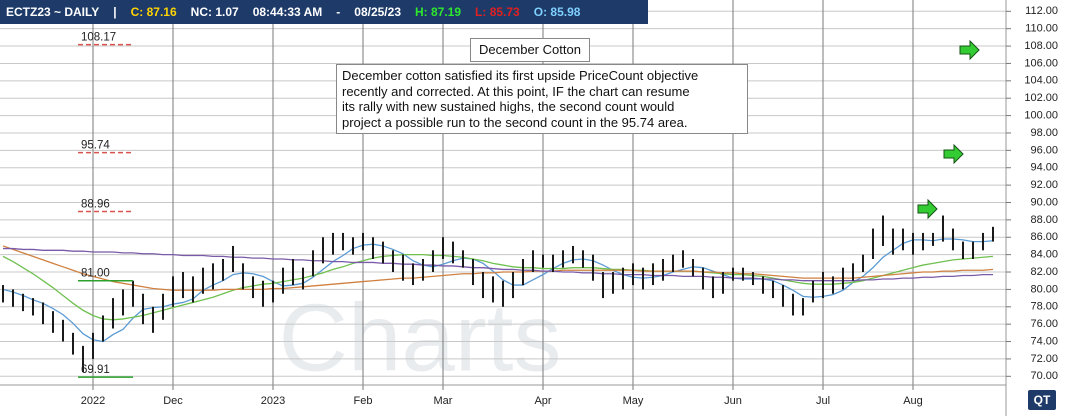 This screenshot has height=416, width=1074. What do you see at coordinates (1044, 255) in the screenshot?
I see `y-tick-label: 84.00` at bounding box center [1044, 255].